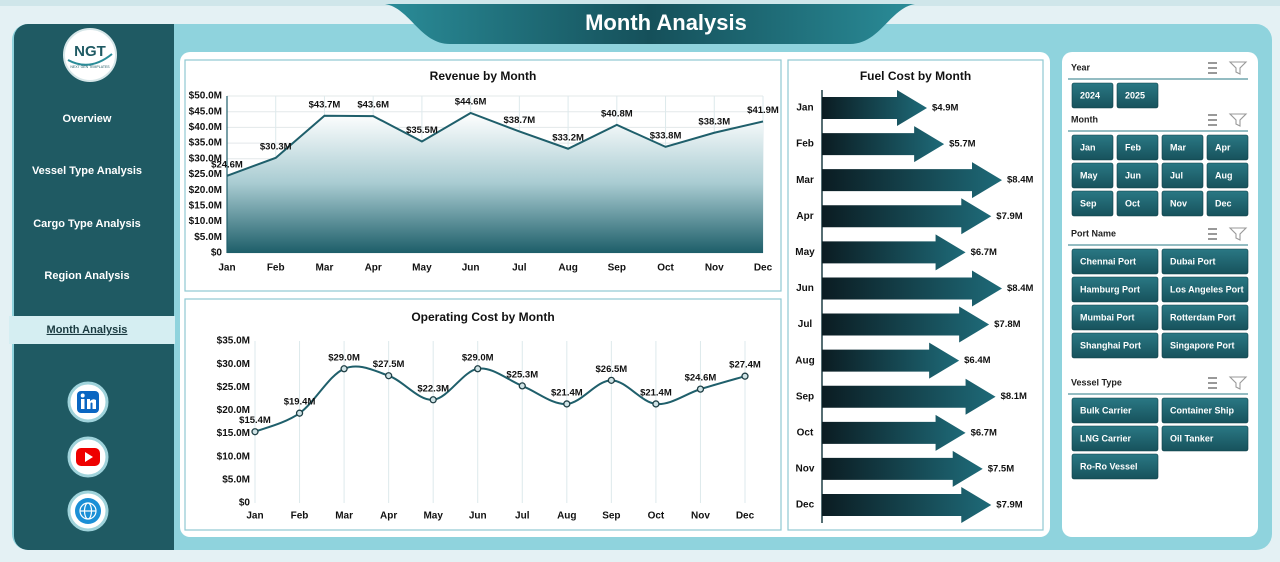 This screenshot has height=562, width=1280. Describe the element at coordinates (300, 402) in the screenshot. I see `data-label: $19.4M` at that location.